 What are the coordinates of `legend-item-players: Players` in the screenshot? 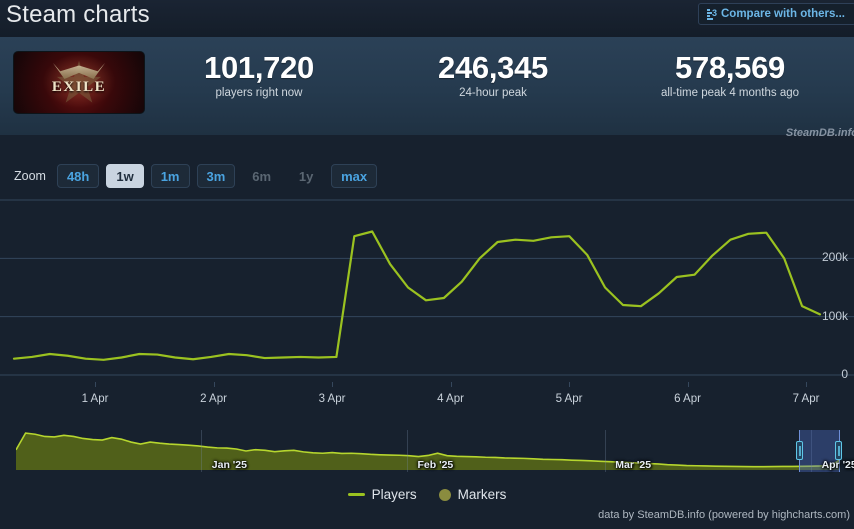 It's located at (382, 494).